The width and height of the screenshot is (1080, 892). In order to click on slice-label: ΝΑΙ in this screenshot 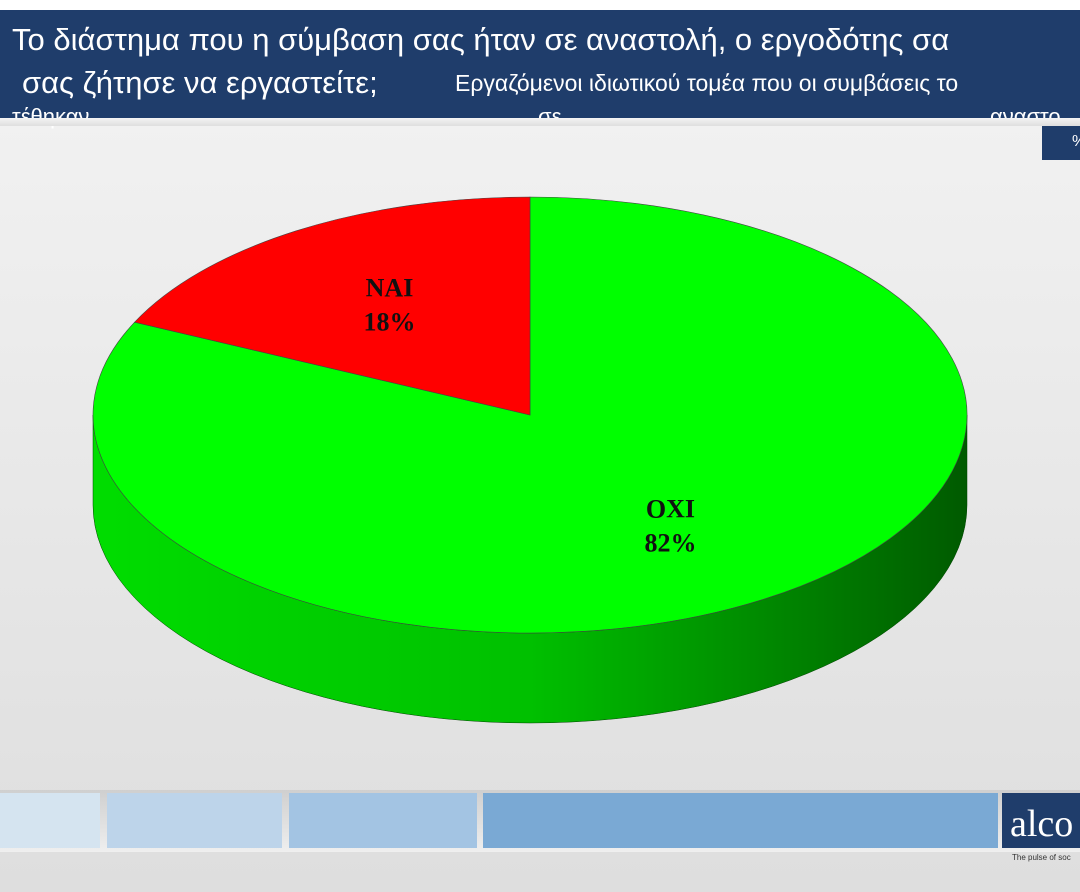, I will do `click(390, 288)`.